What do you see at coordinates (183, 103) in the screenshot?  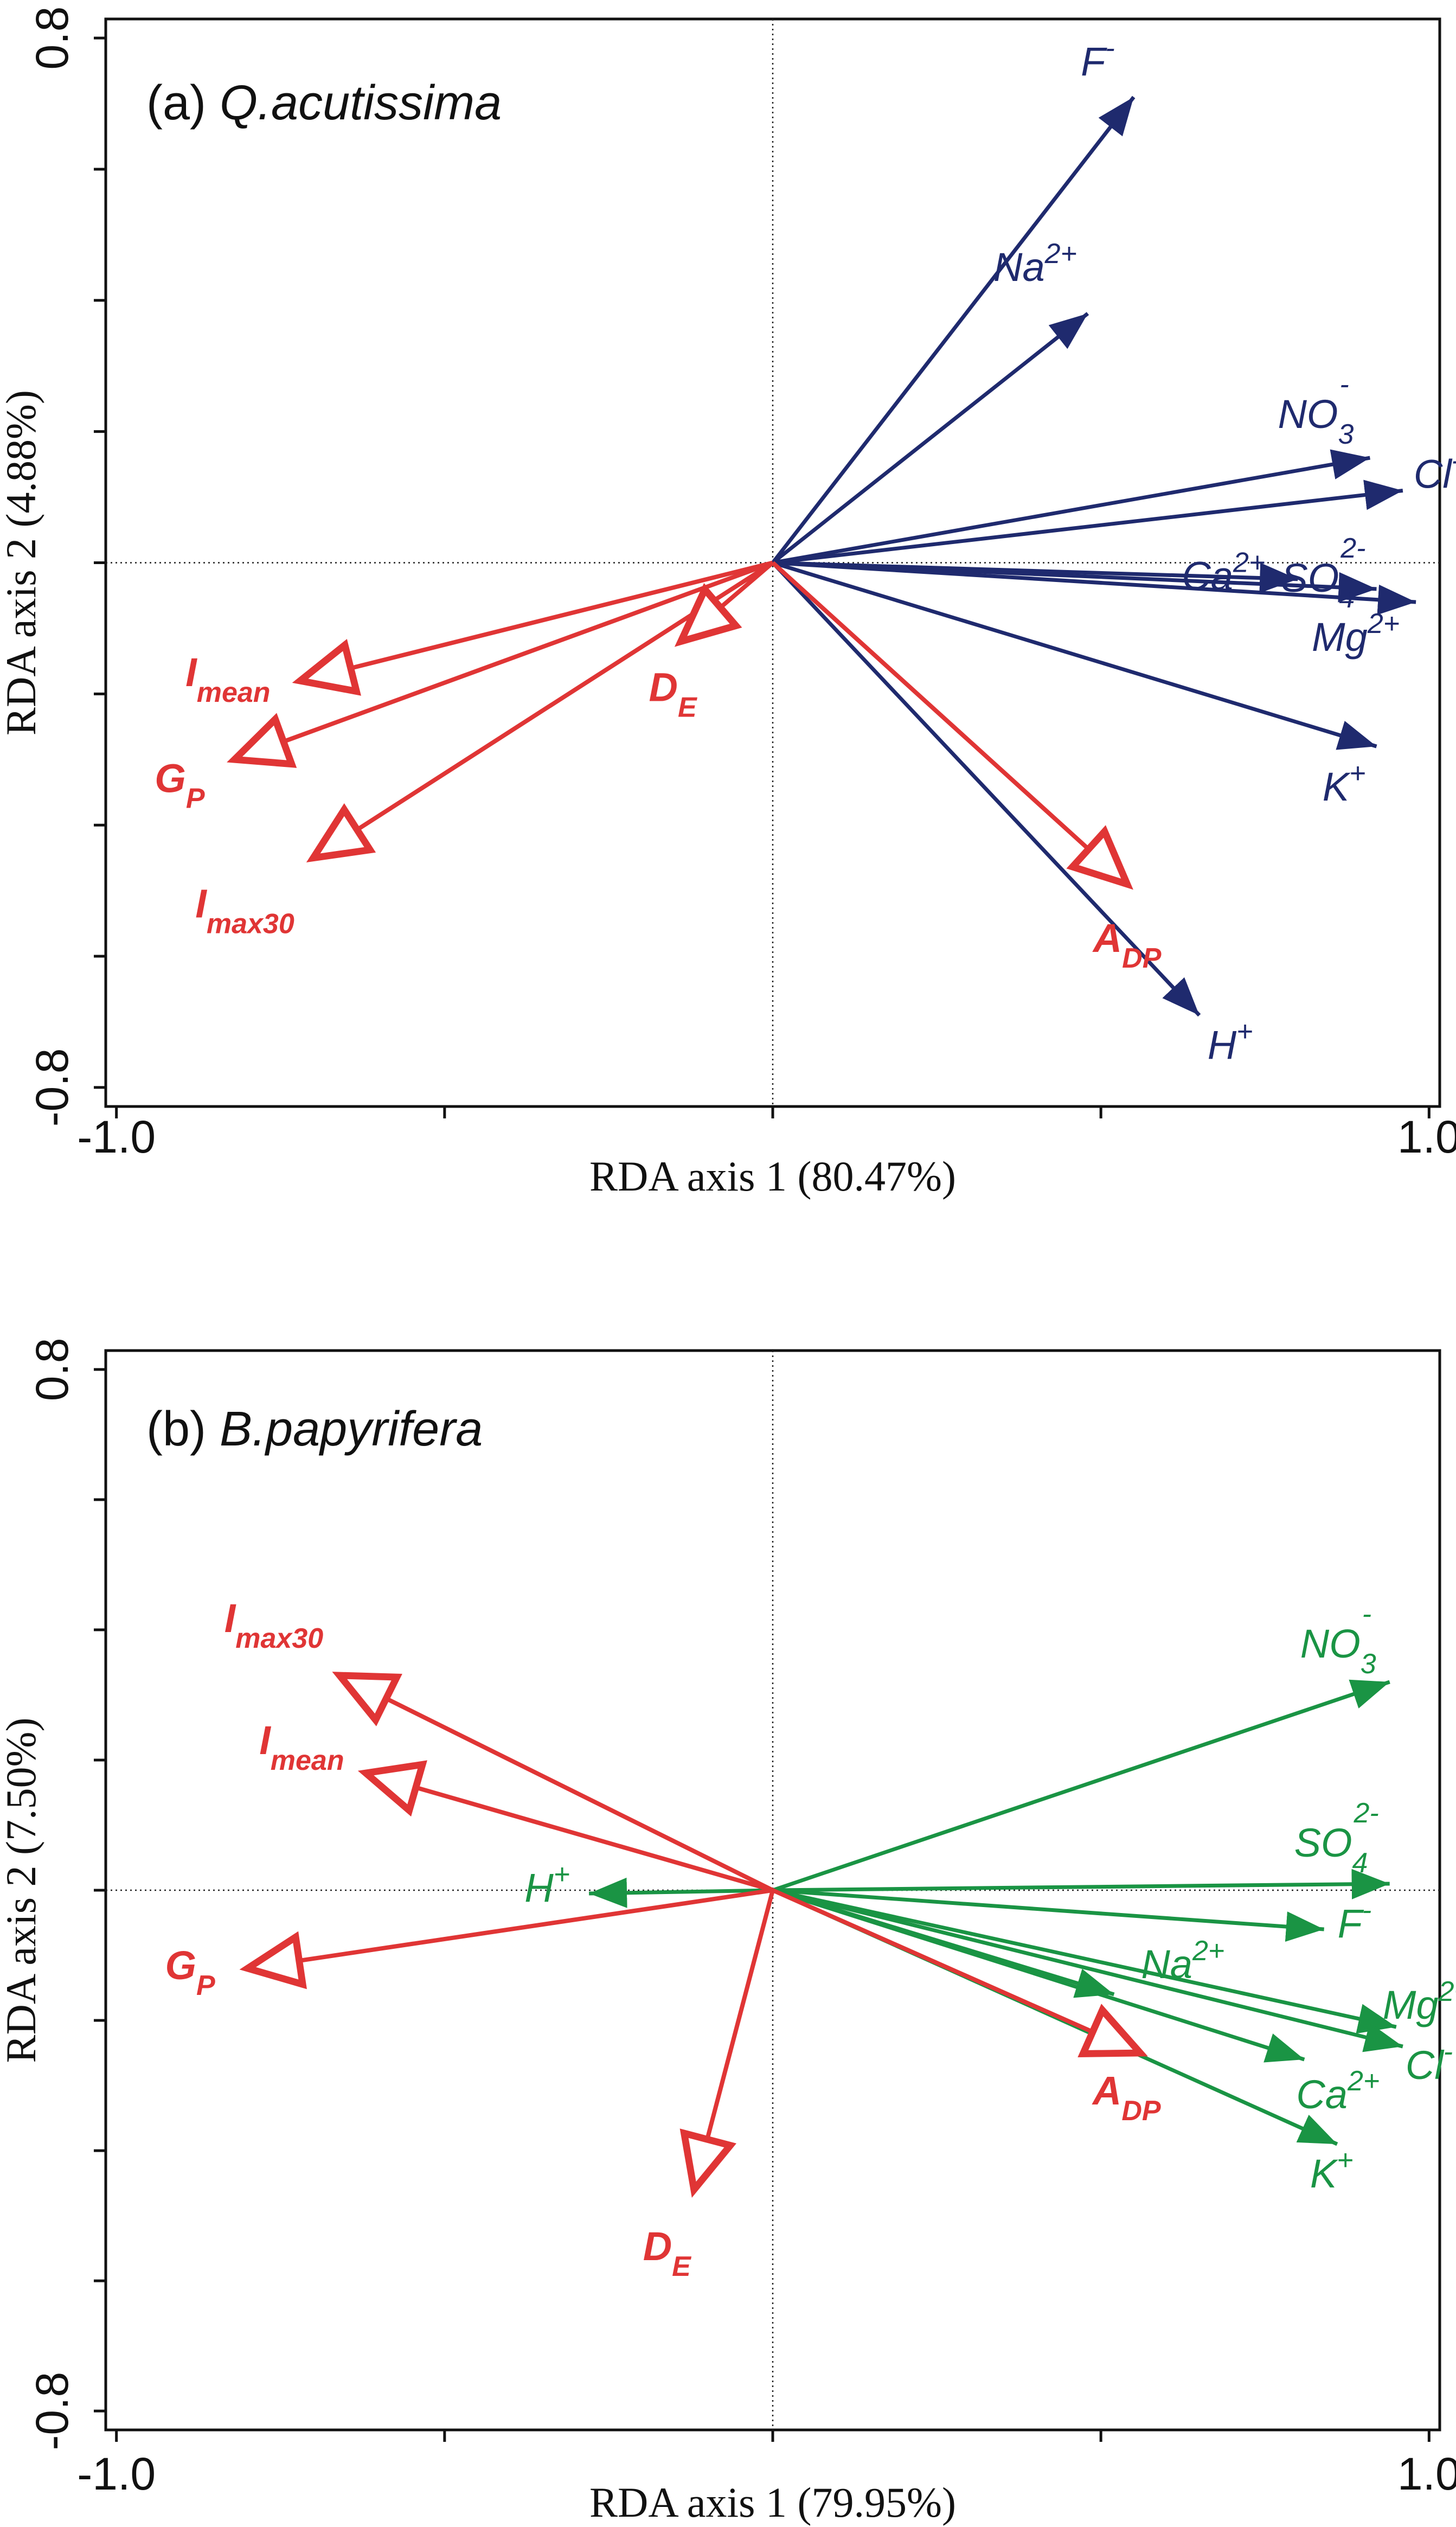 I see `panel-letter: (a)` at bounding box center [183, 103].